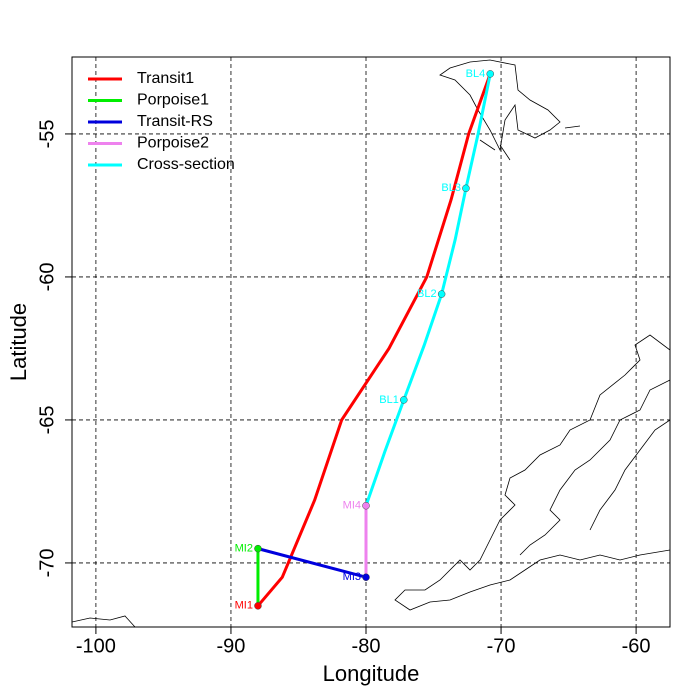  I want to click on legend-label: Cross-section, so click(186, 164).